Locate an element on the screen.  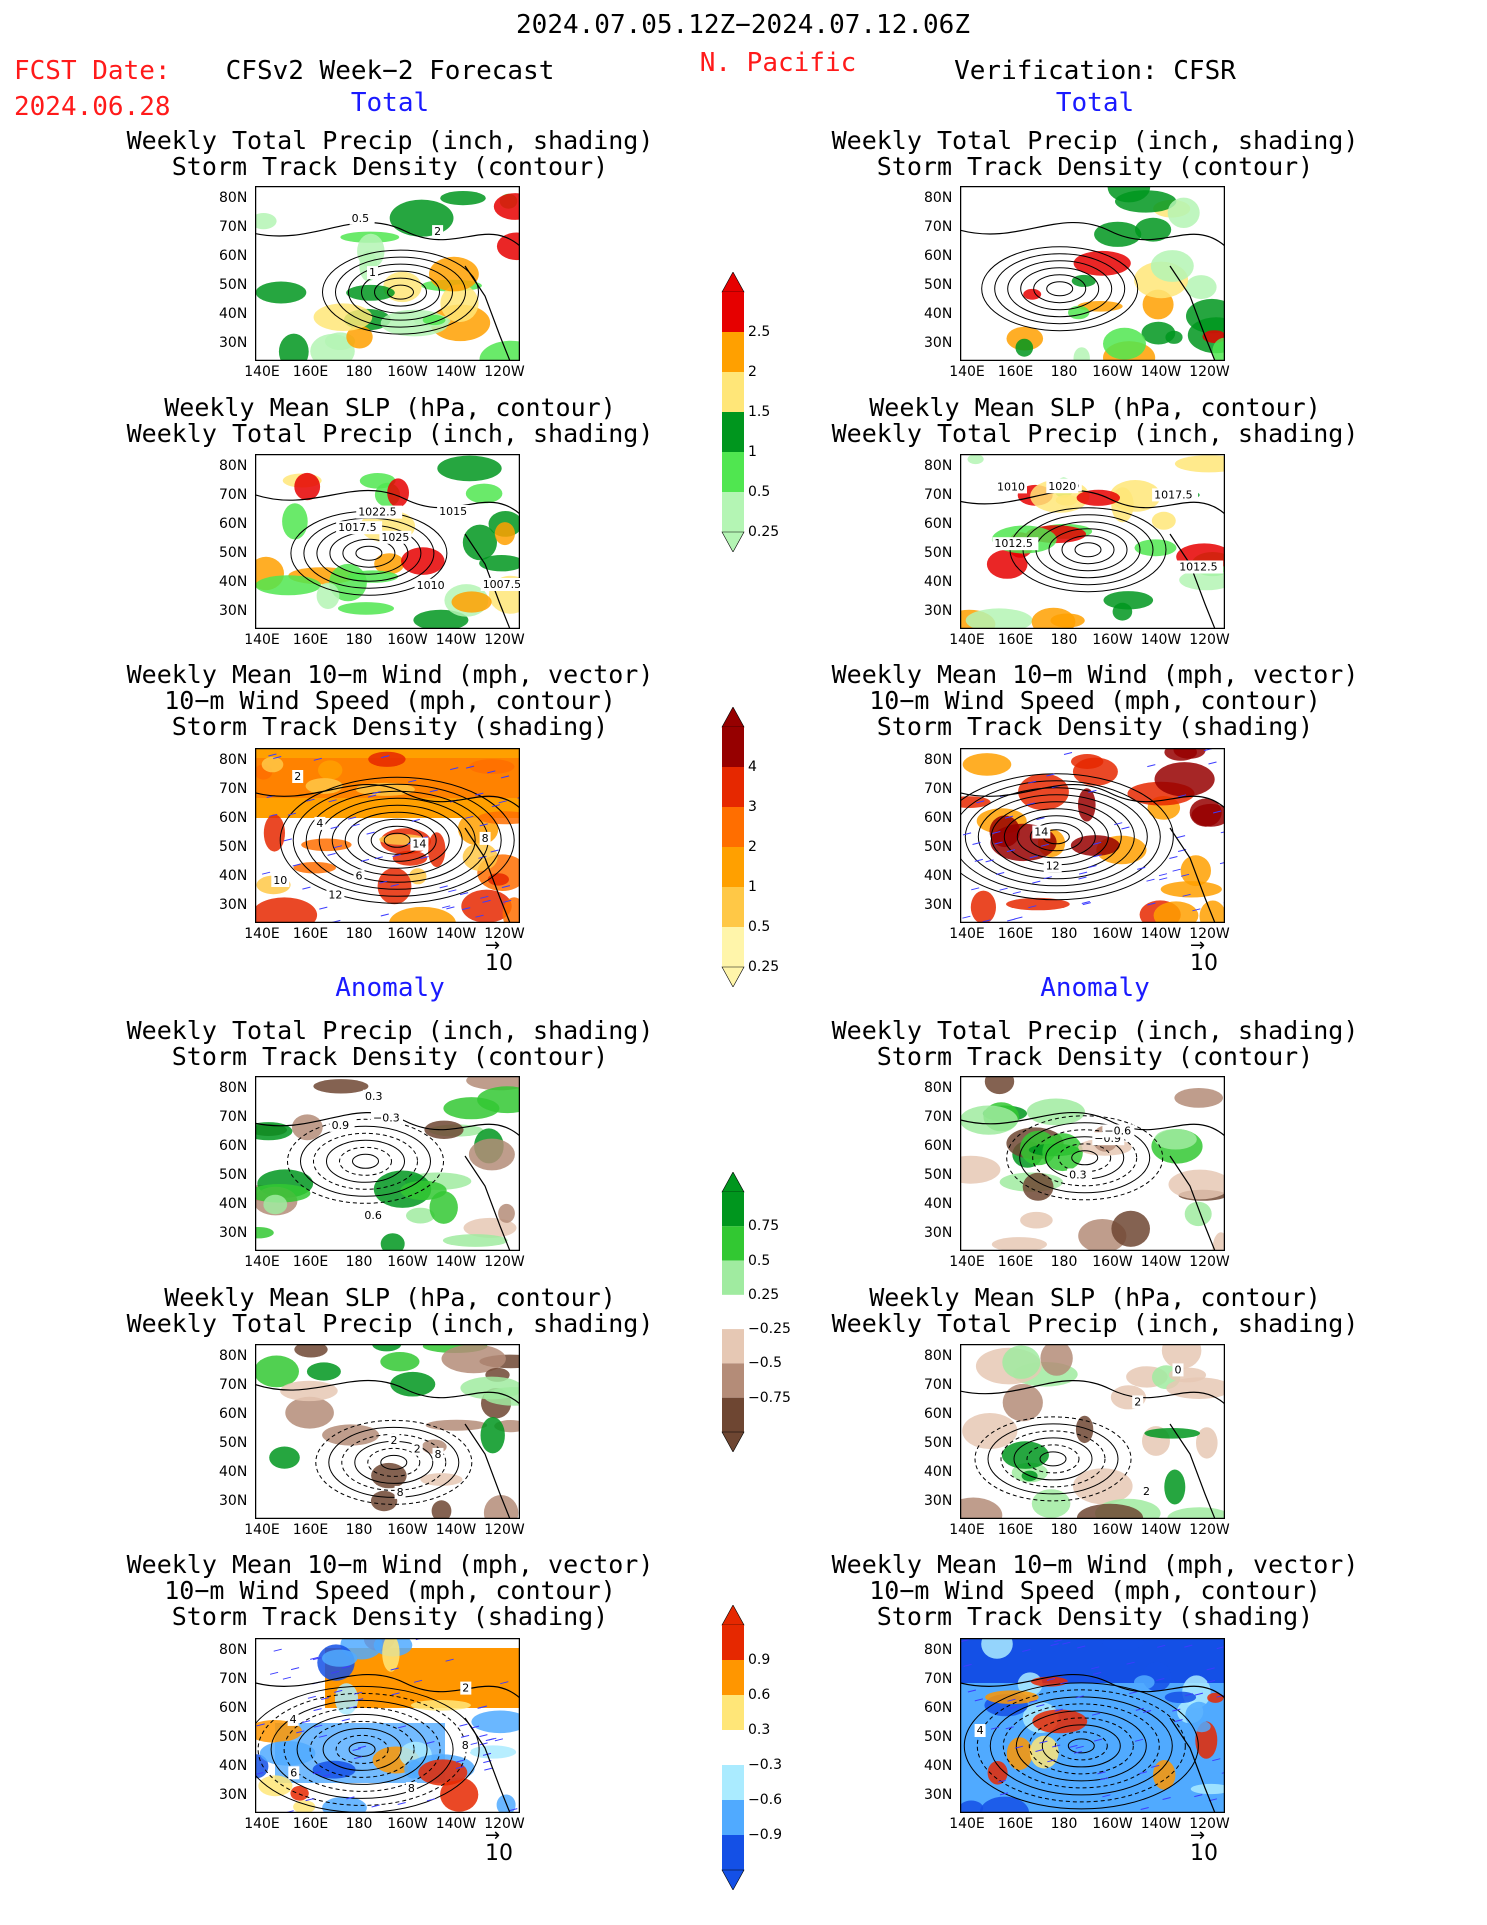
colorbar-tick-label: 3 is located at coordinates (752, 807).